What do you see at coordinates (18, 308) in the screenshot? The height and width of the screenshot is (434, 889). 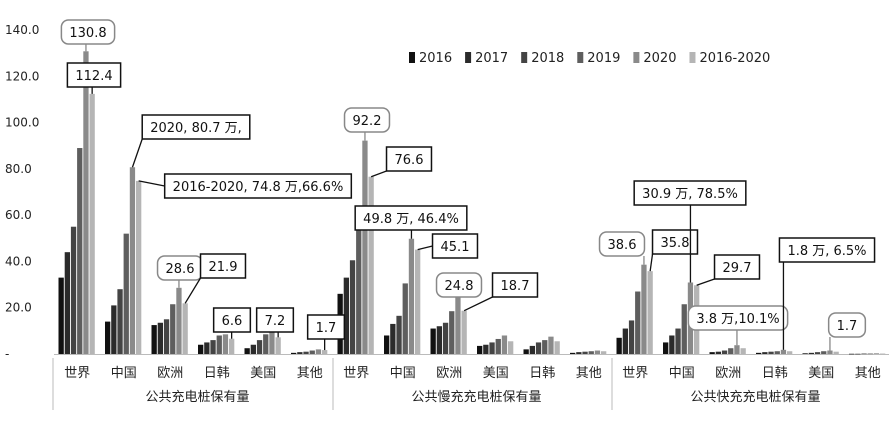 I see `y-tick-label: 20.0` at bounding box center [18, 308].